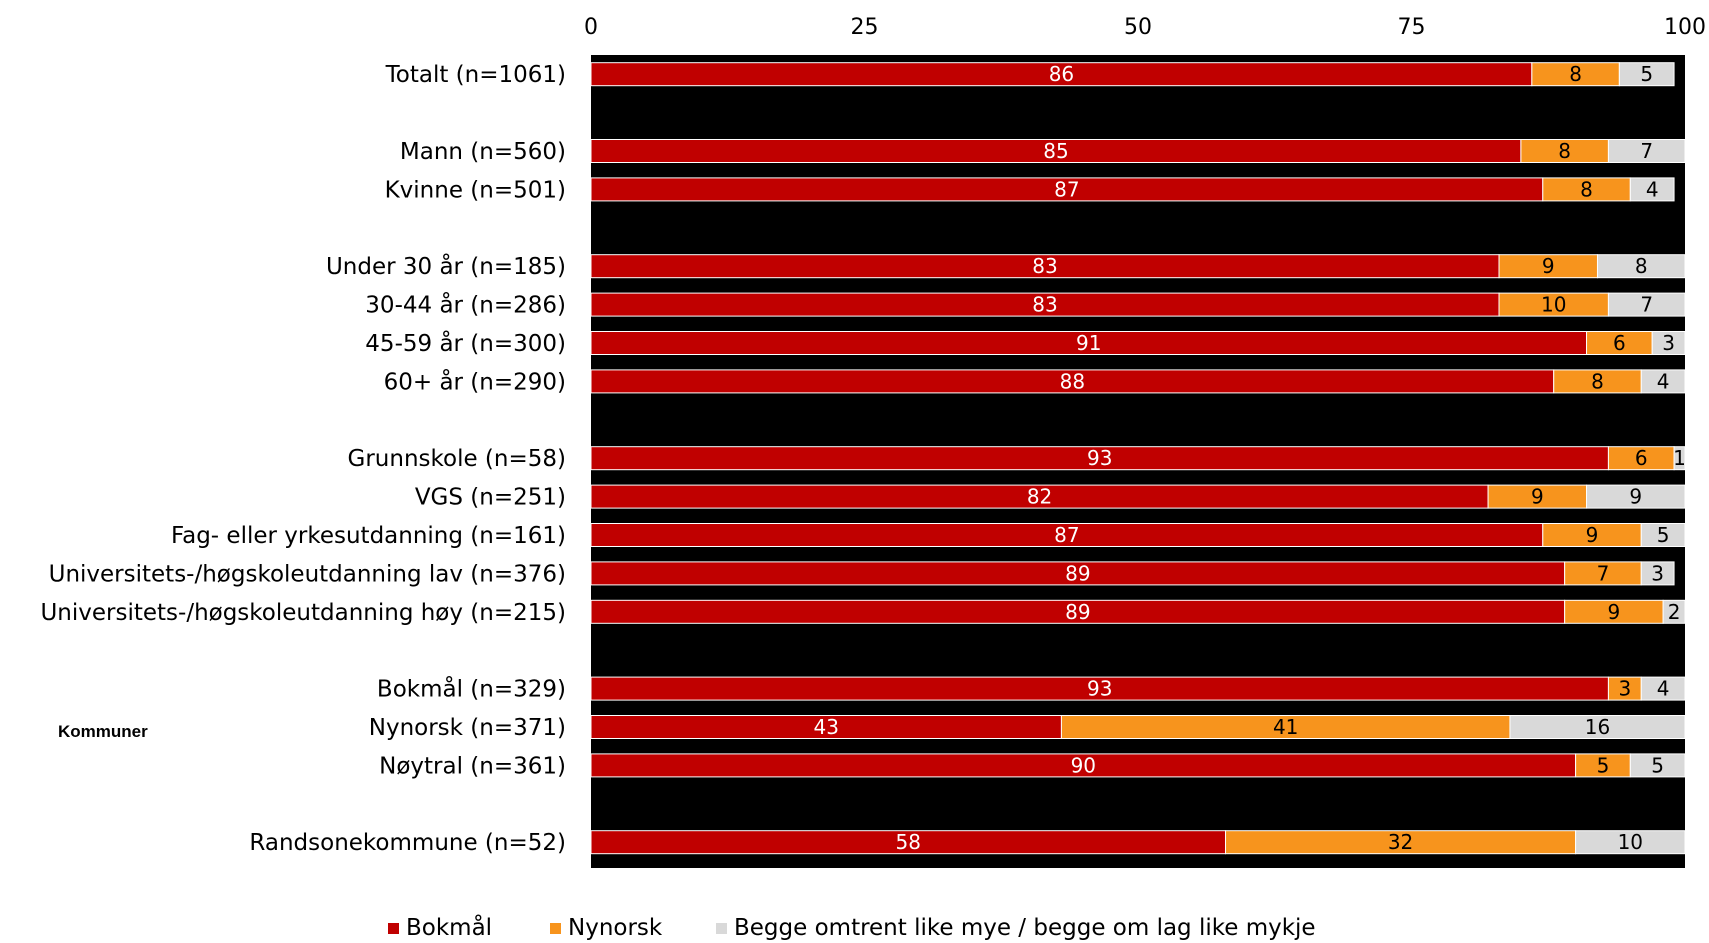 Image resolution: width=1709 pixels, height=943 pixels. I want to click on data-label: 43, so click(825, 727).